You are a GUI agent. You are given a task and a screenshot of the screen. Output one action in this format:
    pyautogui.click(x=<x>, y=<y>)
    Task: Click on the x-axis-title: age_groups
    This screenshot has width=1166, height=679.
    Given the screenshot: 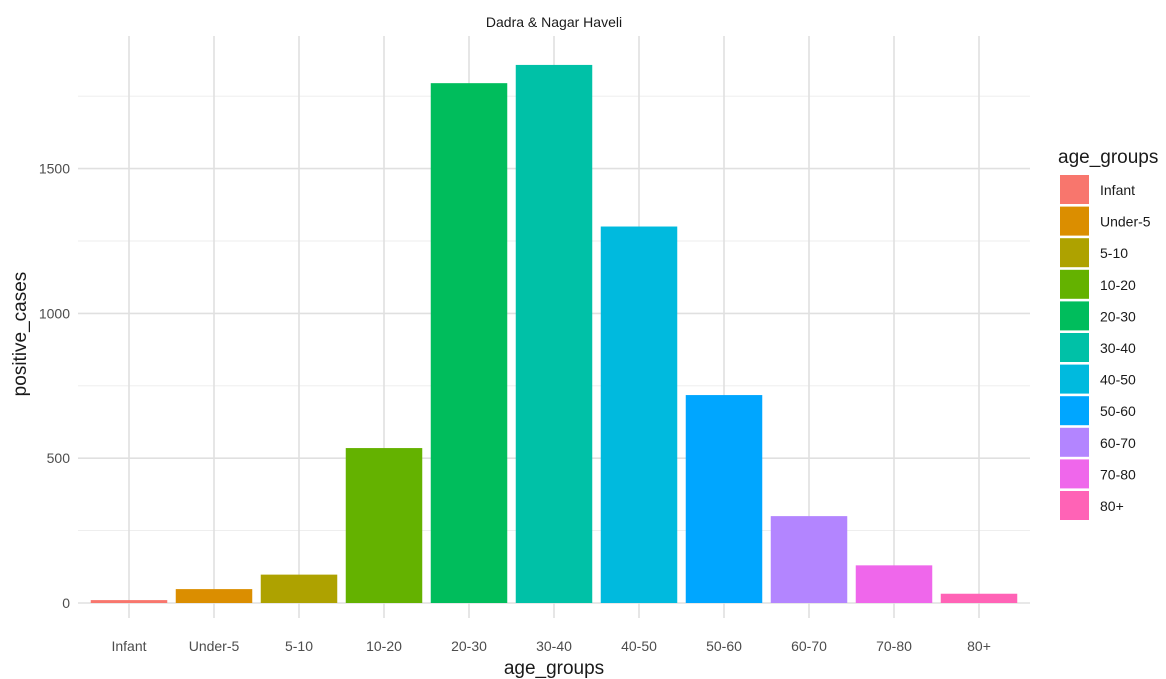 What is the action you would take?
    pyautogui.click(x=554, y=668)
    